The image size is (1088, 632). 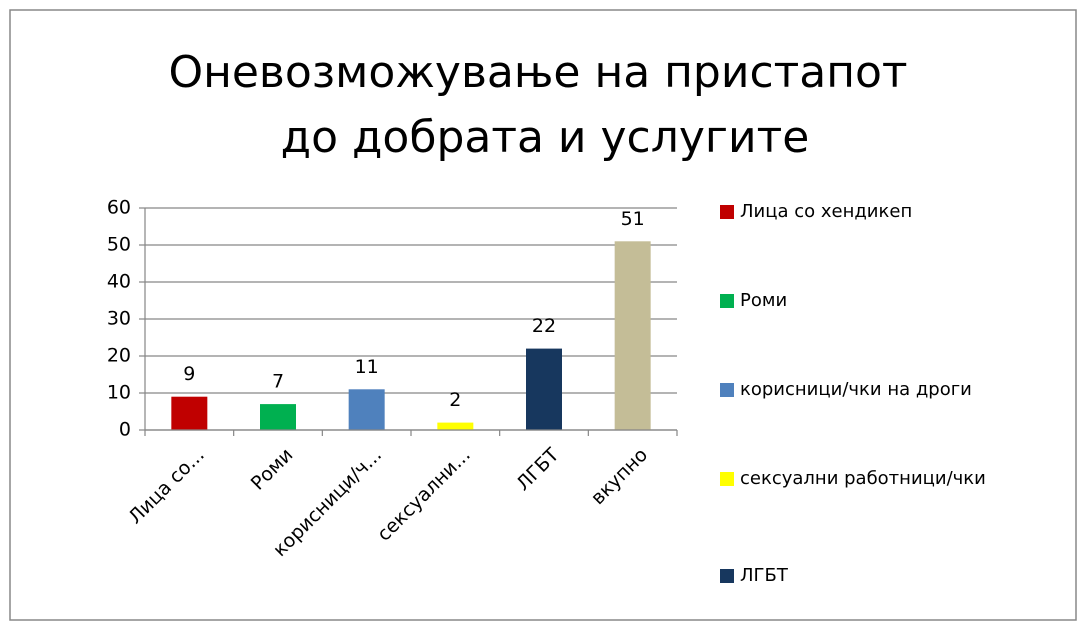 I want to click on y-tick-label: 50, so click(x=119, y=245).